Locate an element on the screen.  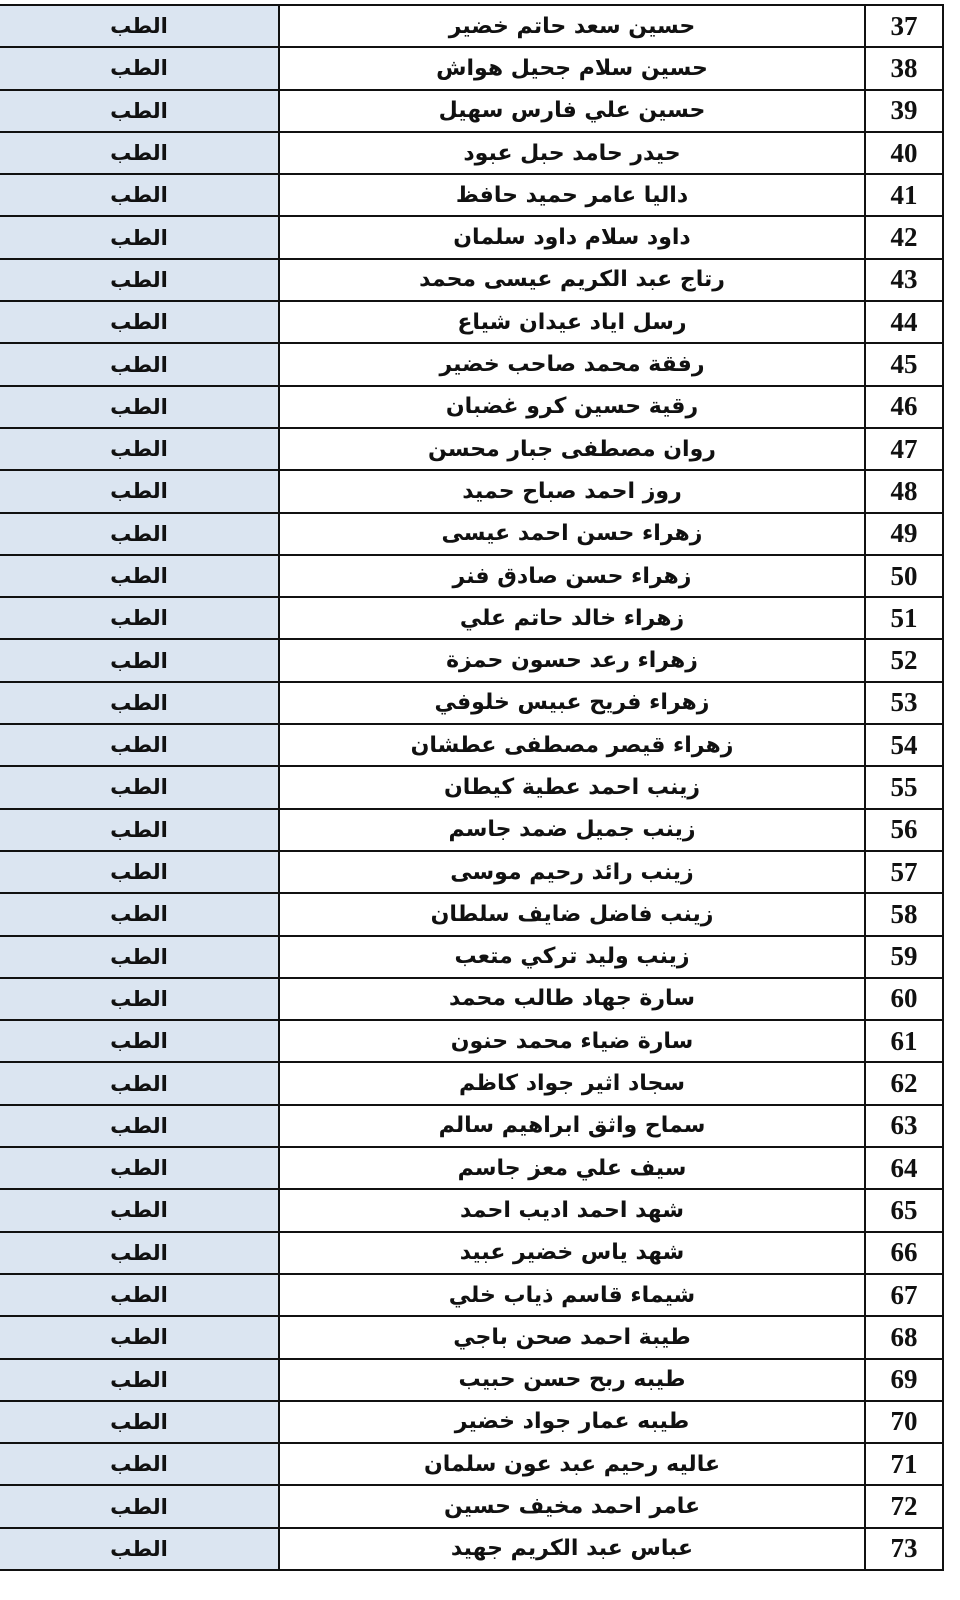
row-number-cell: 64 is located at coordinates (904, 1168).